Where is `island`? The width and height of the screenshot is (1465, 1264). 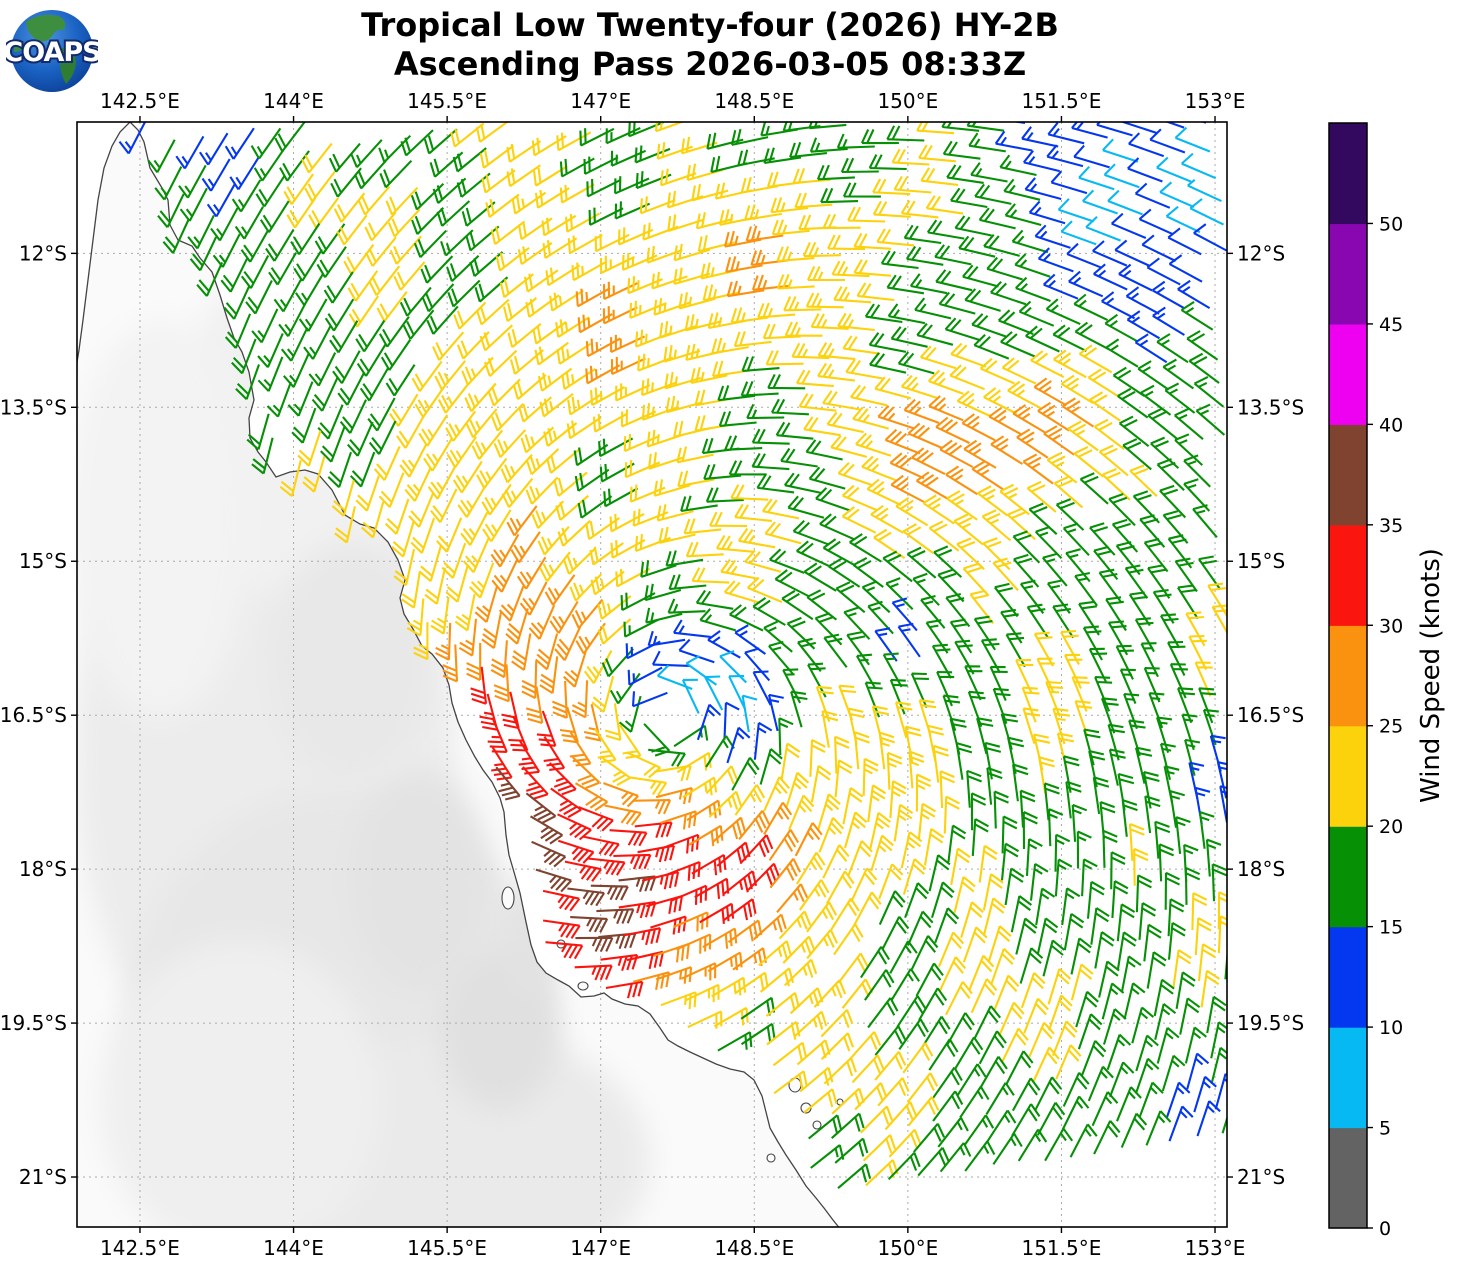 island is located at coordinates (508, 898).